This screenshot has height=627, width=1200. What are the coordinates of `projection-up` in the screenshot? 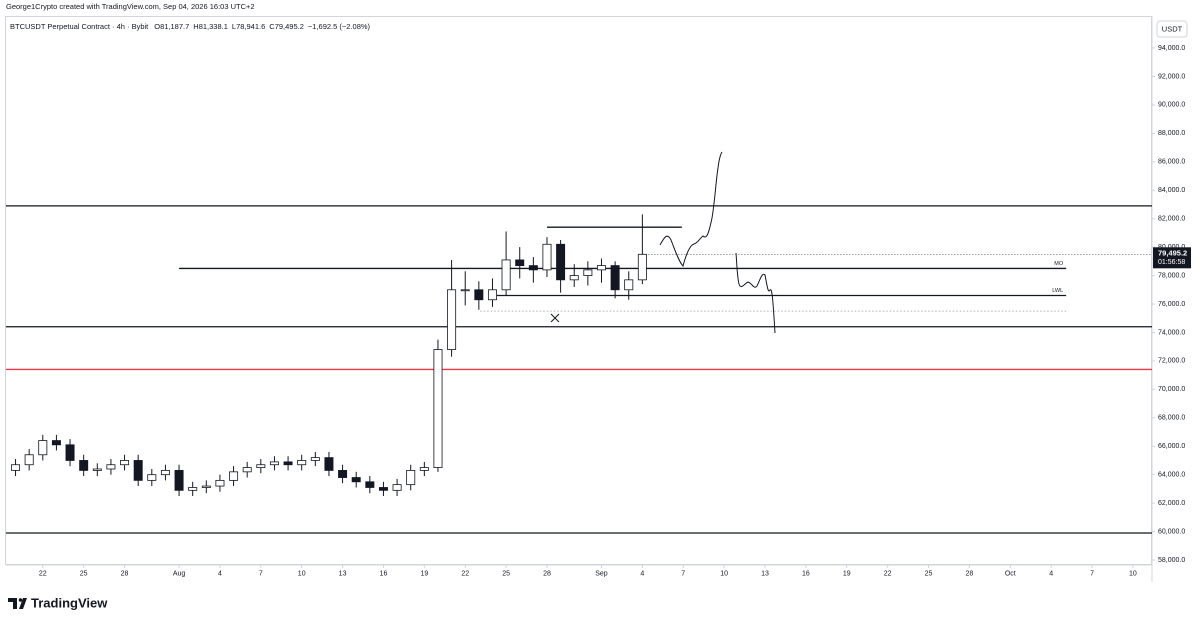 It's located at (691, 209).